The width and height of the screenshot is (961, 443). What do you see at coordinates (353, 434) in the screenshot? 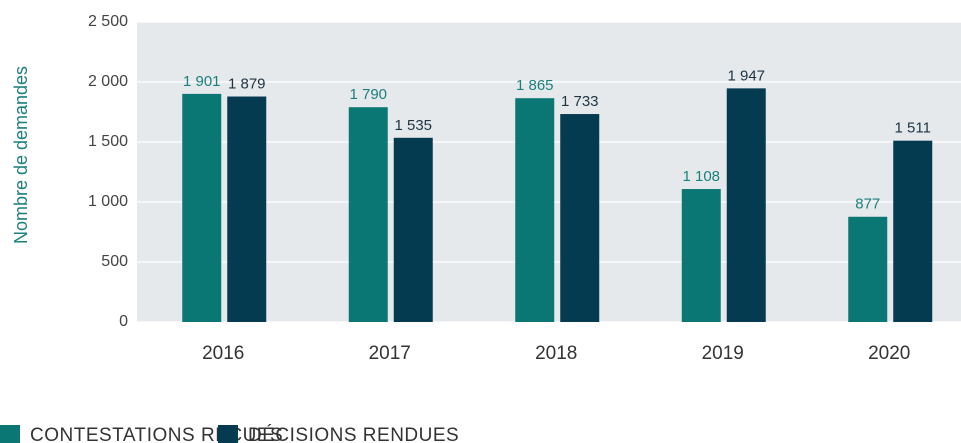
I see `legend-label: DÉCISIONS RENDUES` at bounding box center [353, 434].